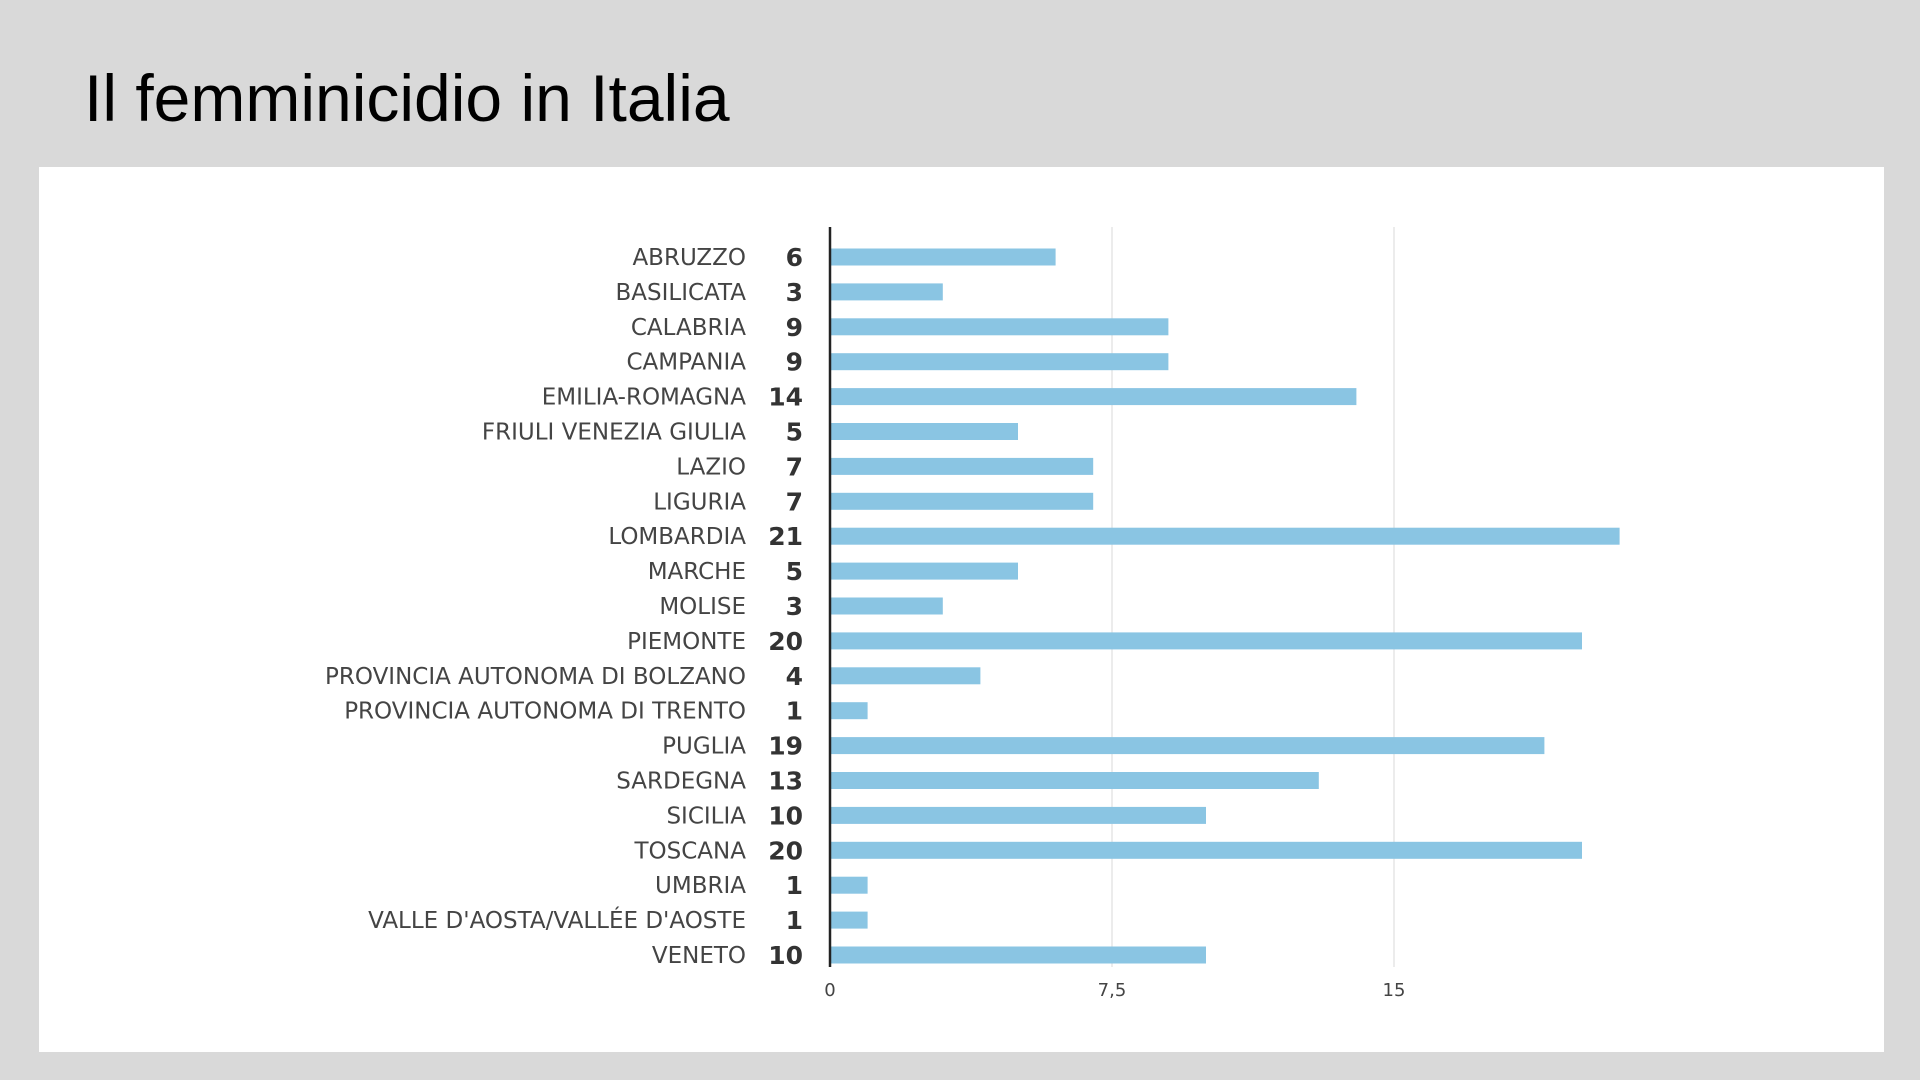  What do you see at coordinates (829, 990) in the screenshot?
I see `x-tick-label-0: 0` at bounding box center [829, 990].